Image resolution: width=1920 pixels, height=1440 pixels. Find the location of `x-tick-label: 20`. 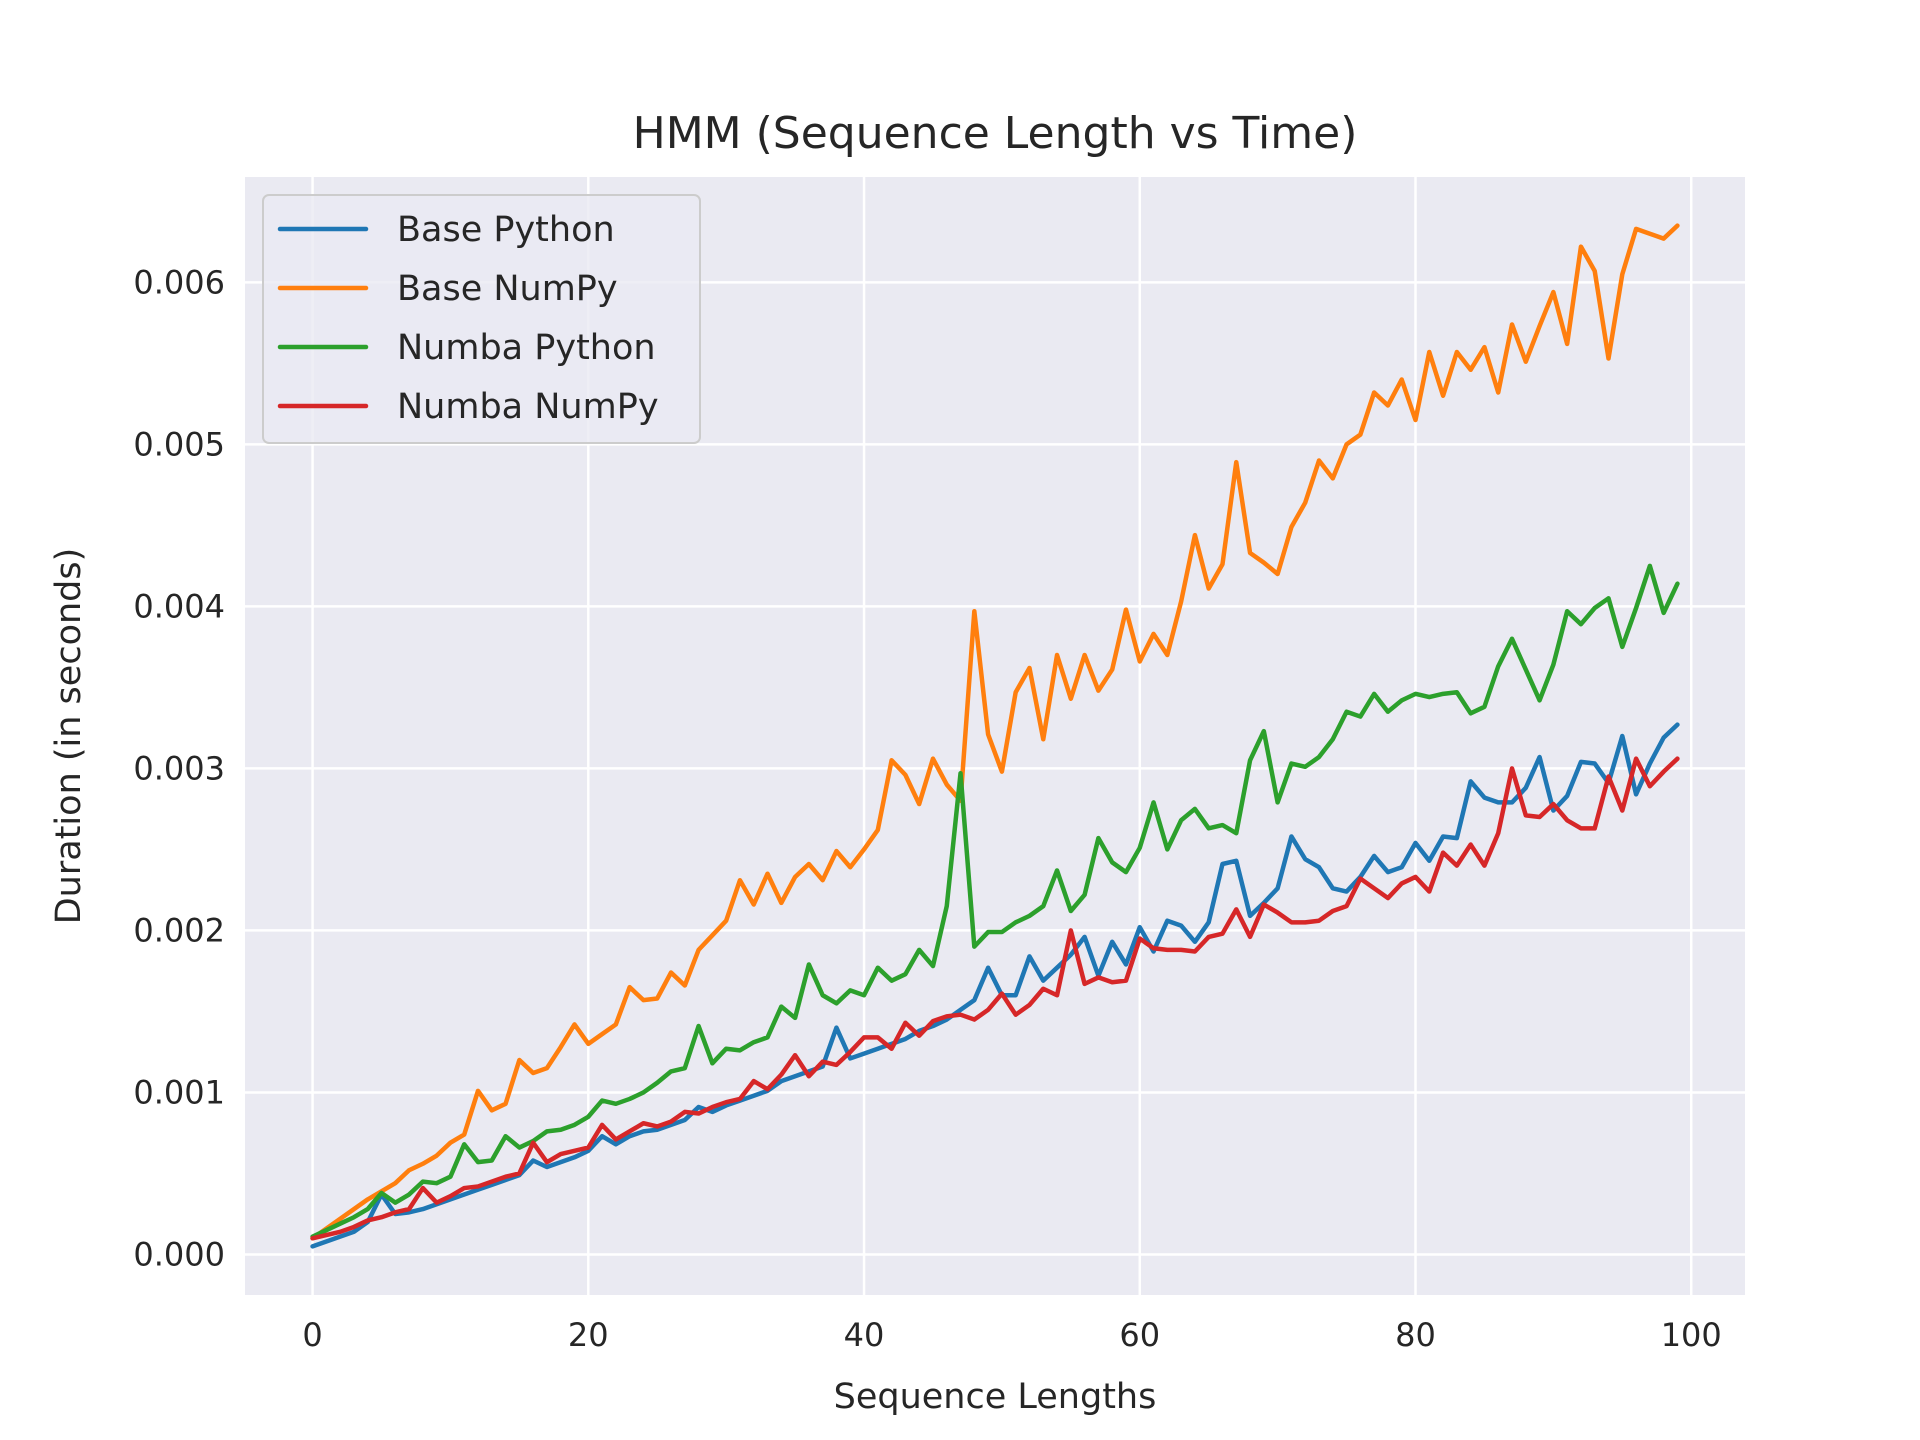

x-tick-label: 20 is located at coordinates (588, 1335).